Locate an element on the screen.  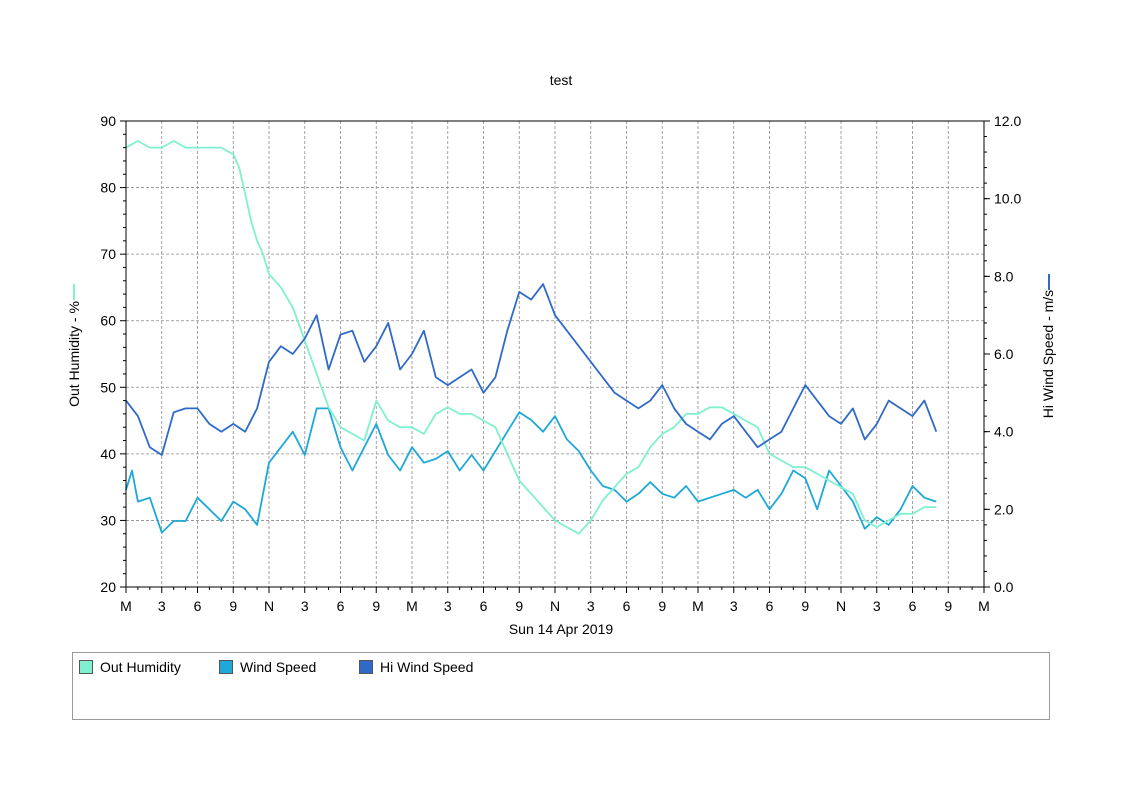
y-right-tick-label: 8.0 is located at coordinates (1004, 276).